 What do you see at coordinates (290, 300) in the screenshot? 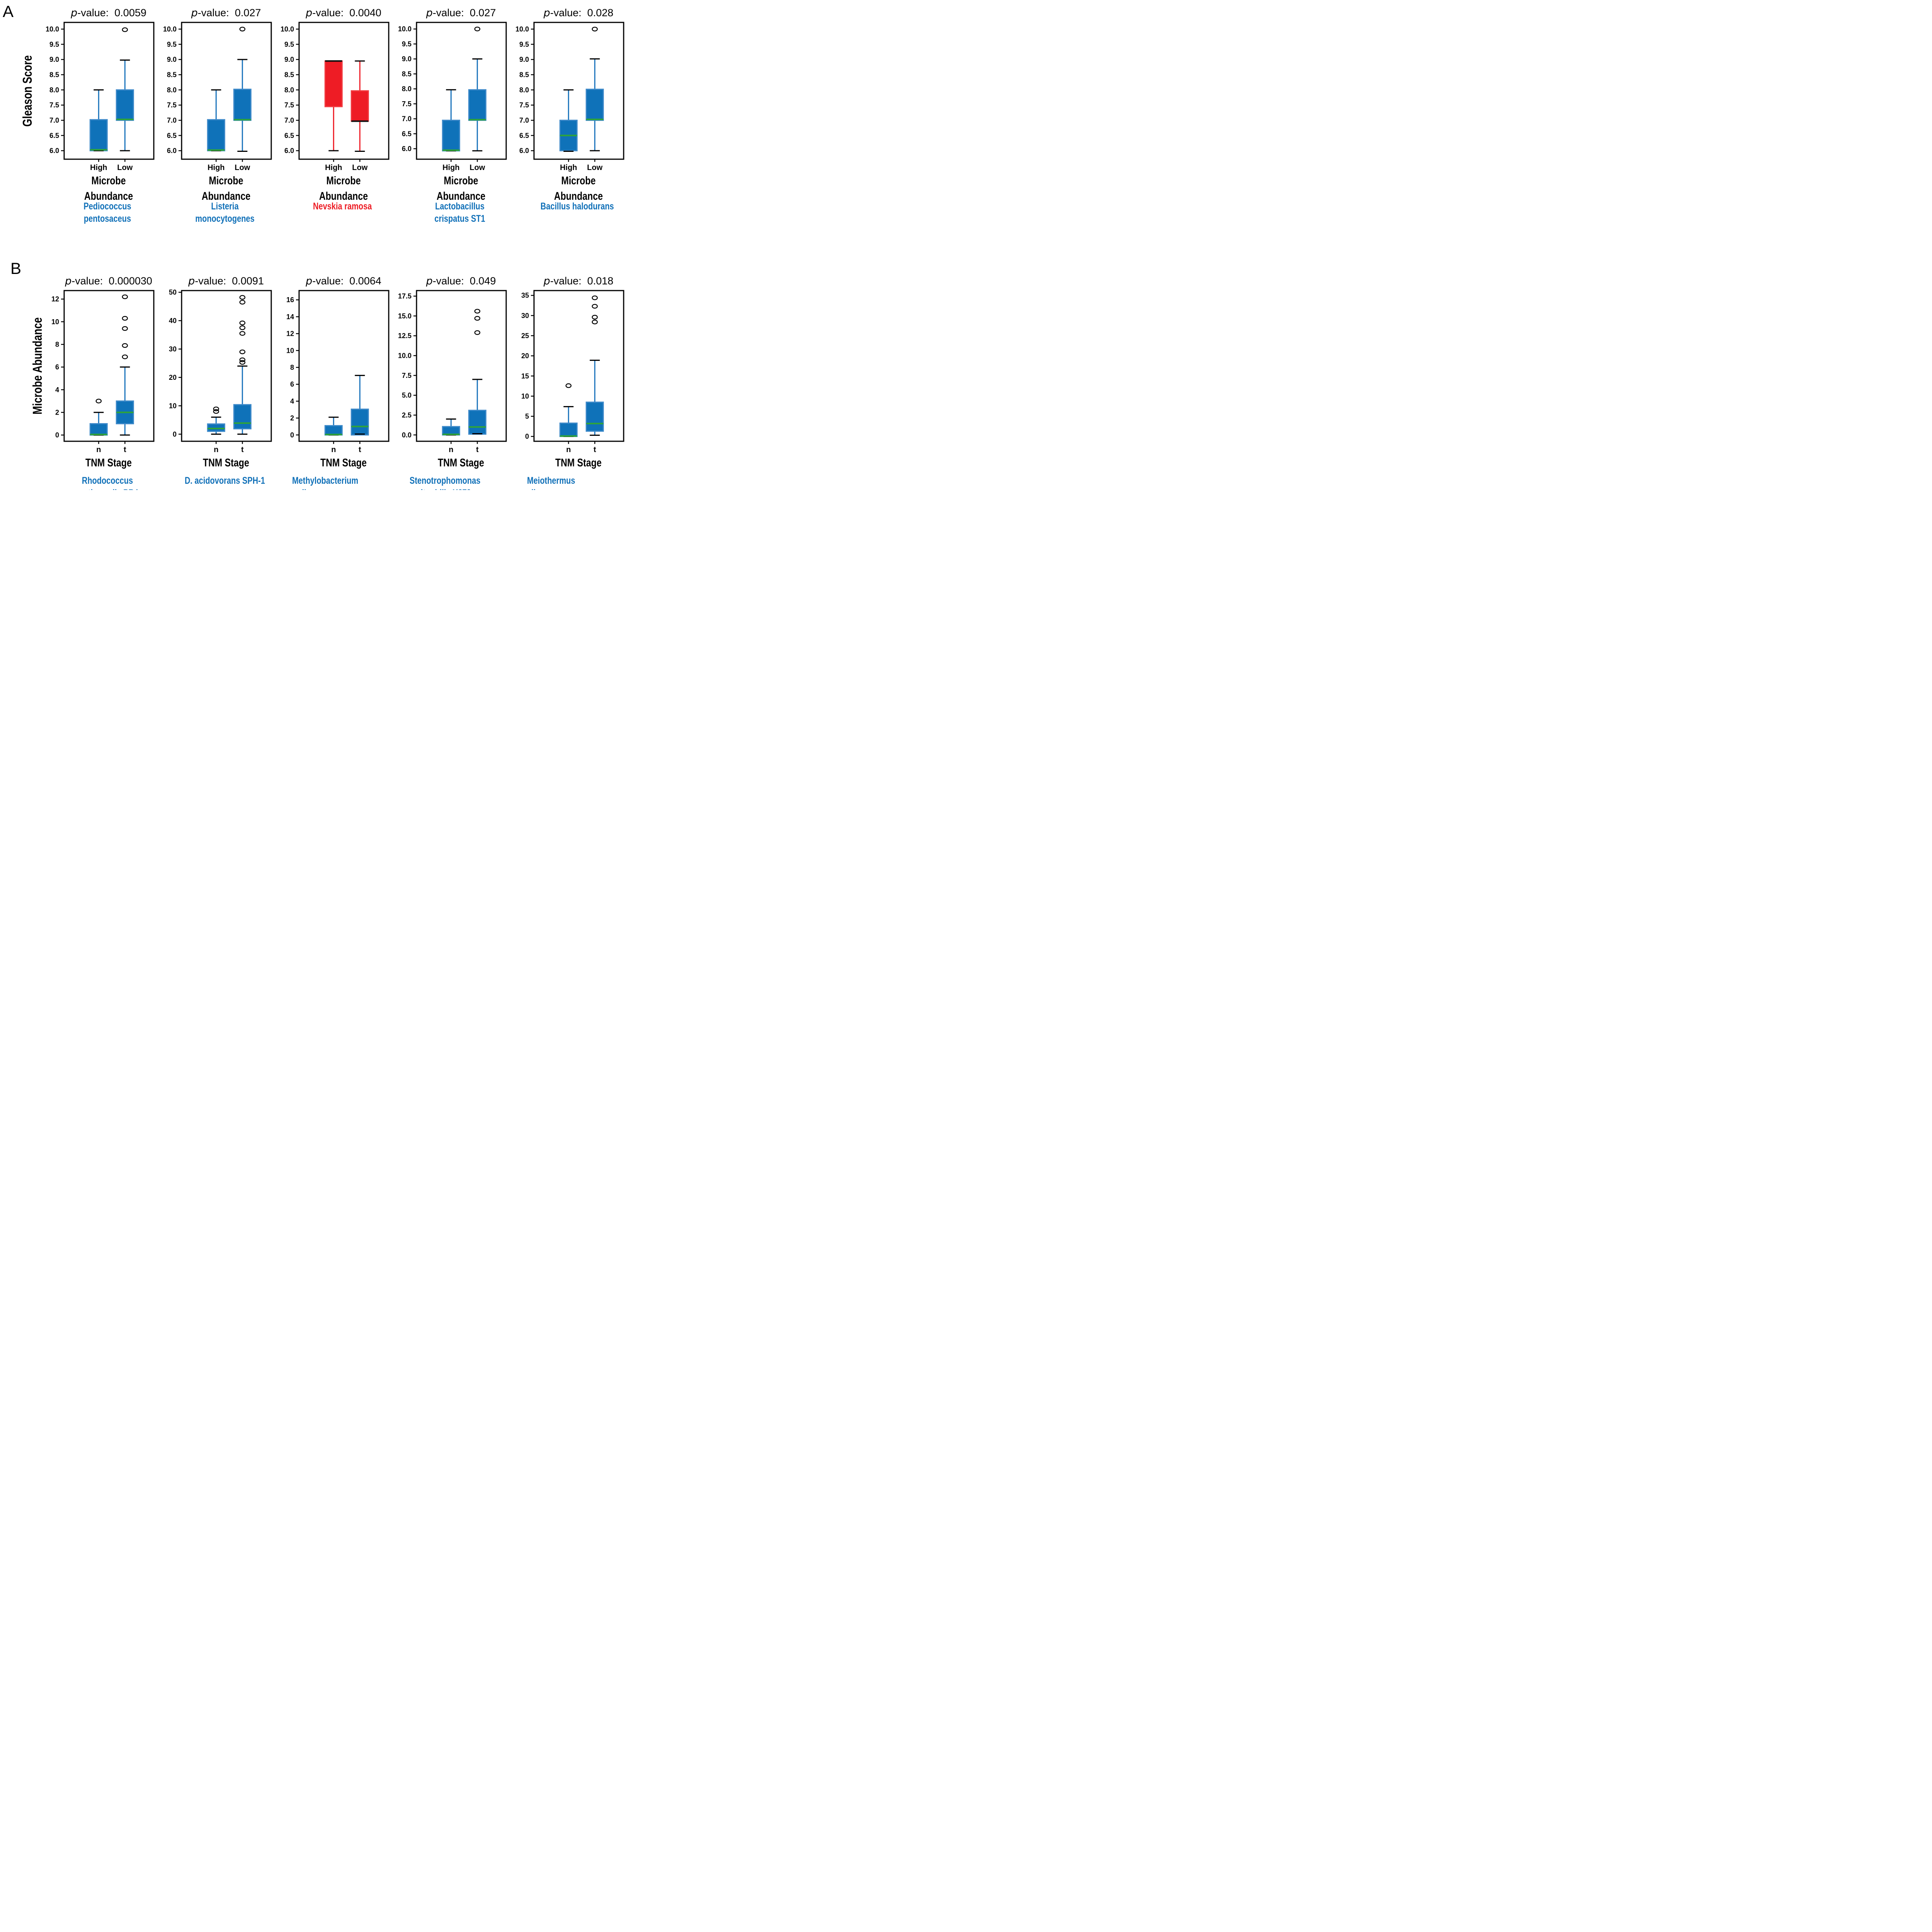
I see `svg-text: 16` at bounding box center [290, 300].